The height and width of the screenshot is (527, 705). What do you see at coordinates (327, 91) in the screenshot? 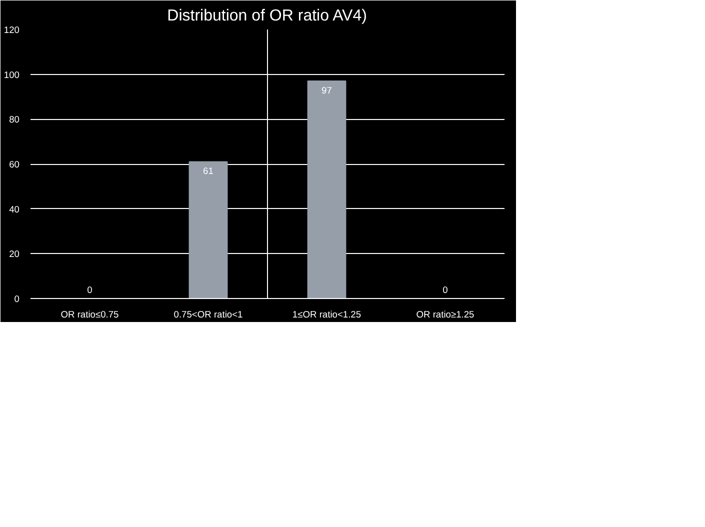
I see `data-label: 97` at bounding box center [327, 91].